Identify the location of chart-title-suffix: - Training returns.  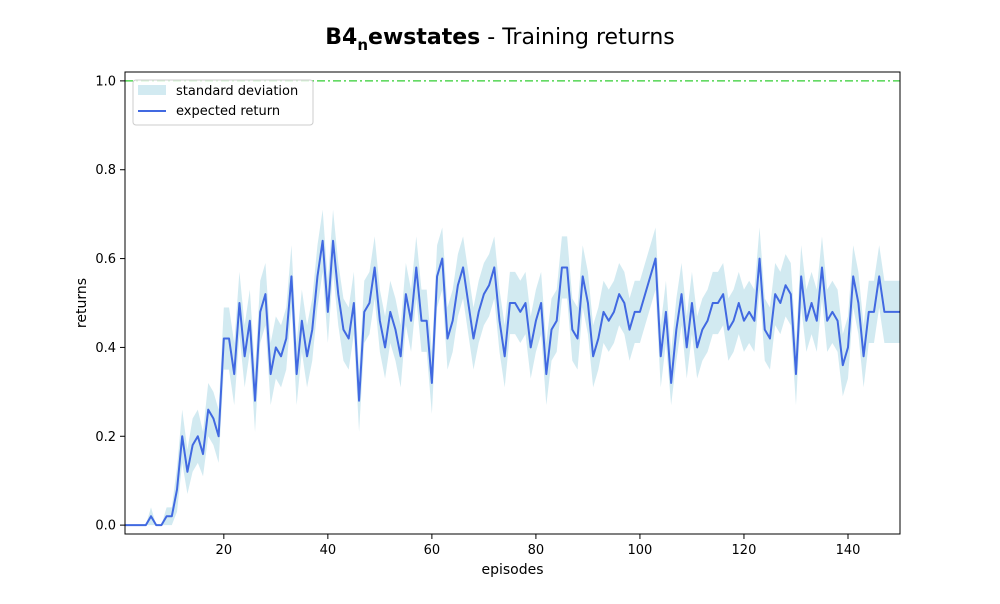
(577, 37).